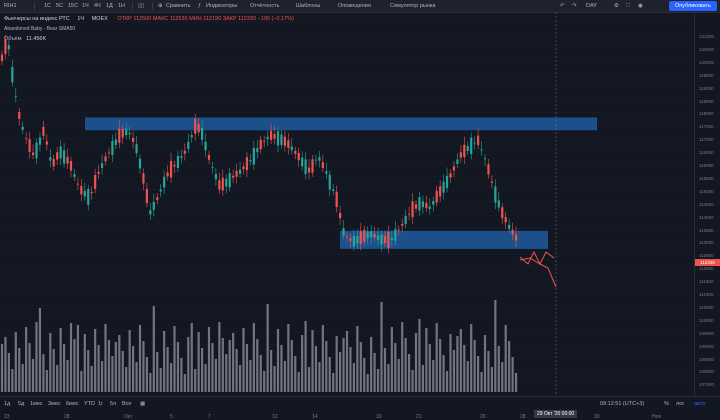  What do you see at coordinates (89, 404) in the screenshot?
I see `range-button: YTD` at bounding box center [89, 404].